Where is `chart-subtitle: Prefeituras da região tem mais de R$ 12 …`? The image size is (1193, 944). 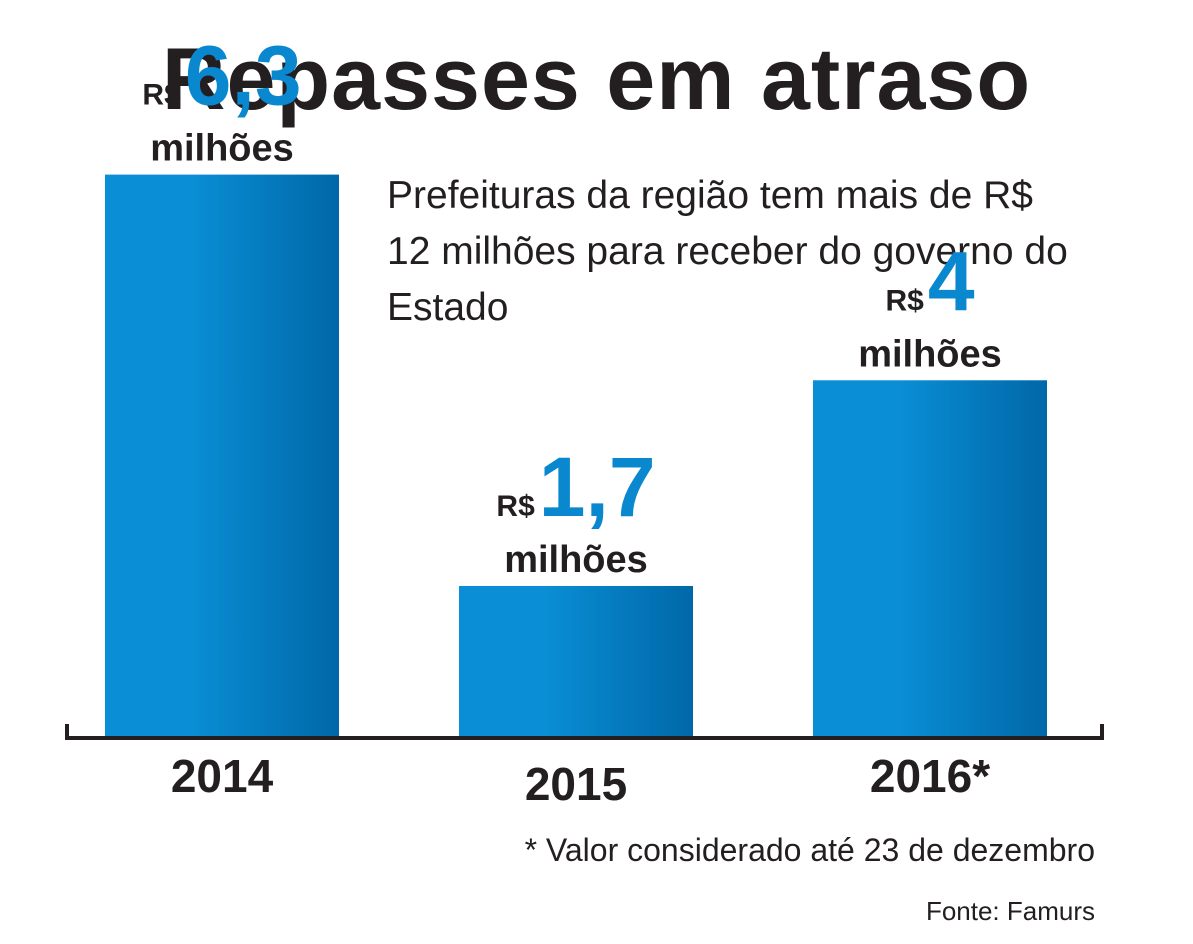
chart-subtitle: Prefeituras da região tem mais de R$ 12 … is located at coordinates (727, 251).